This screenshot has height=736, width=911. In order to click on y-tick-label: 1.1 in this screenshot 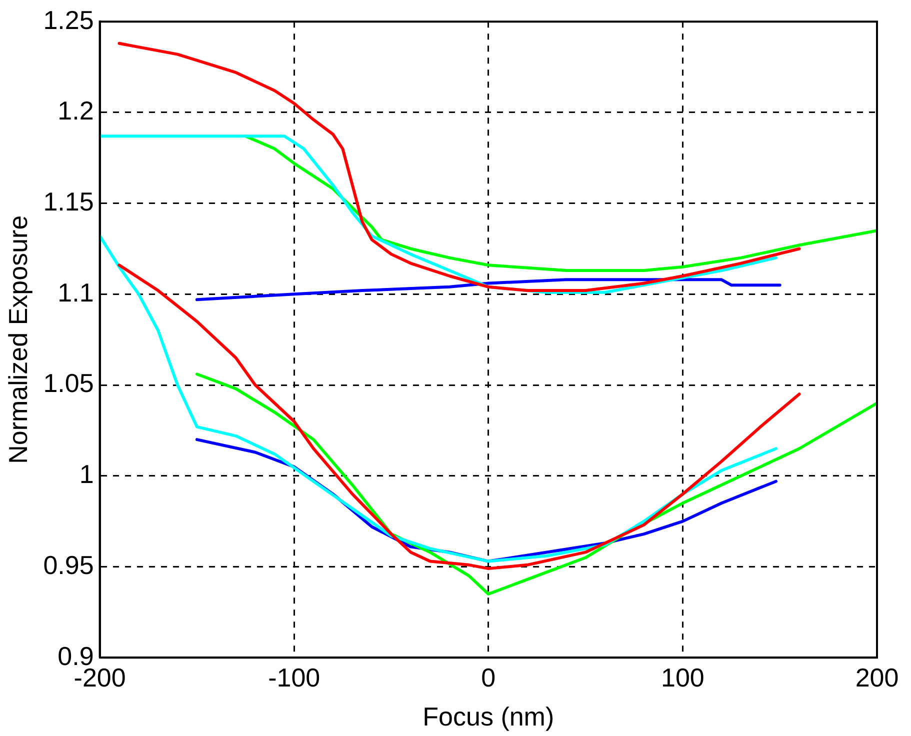, I will do `click(76, 292)`.